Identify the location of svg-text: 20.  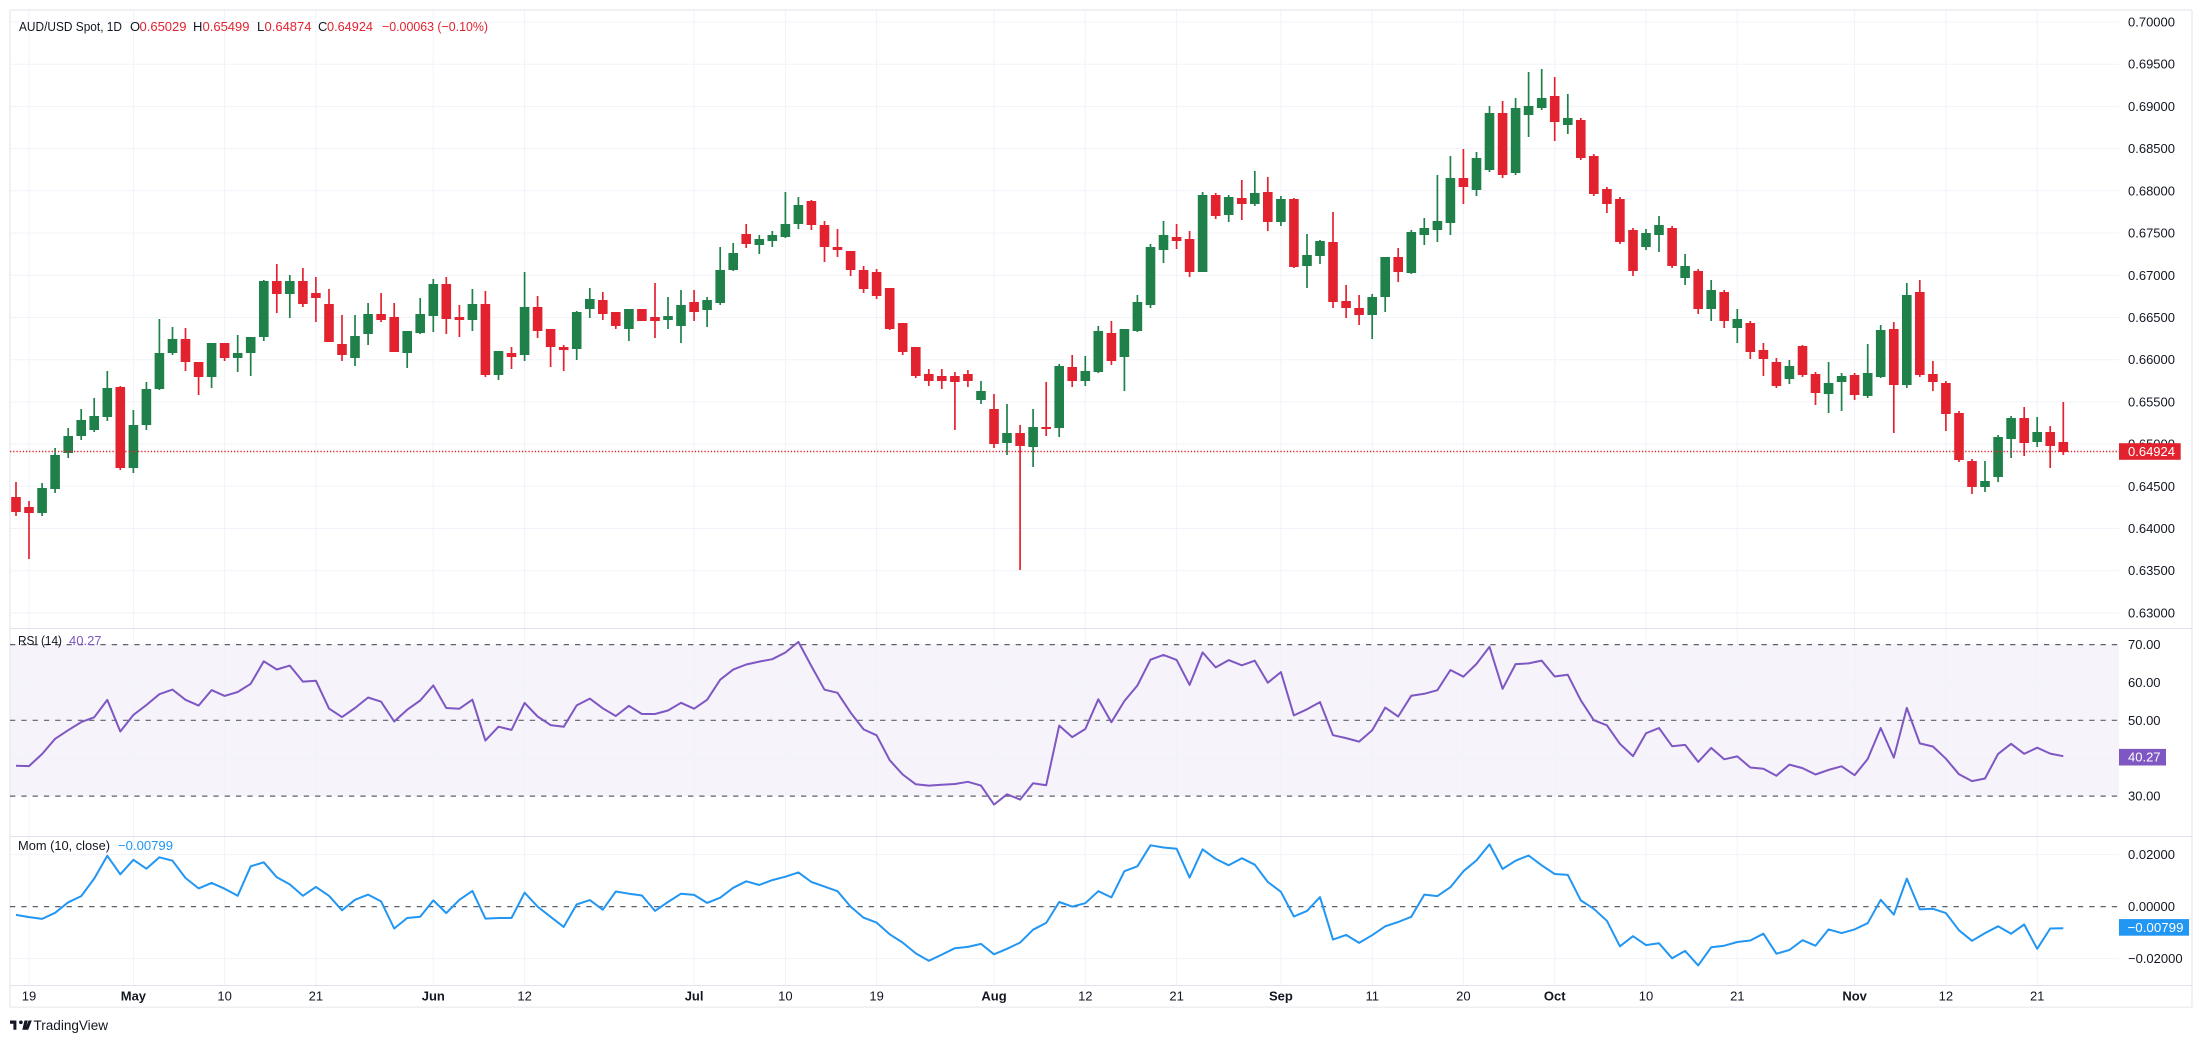
(1463, 996).